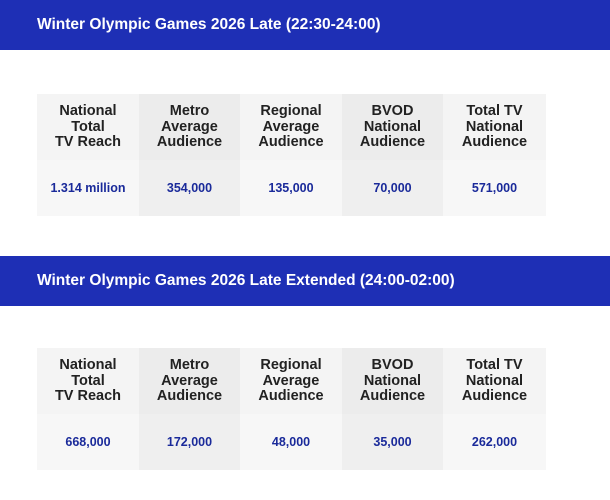 The image size is (610, 500). Describe the element at coordinates (291, 188) in the screenshot. I see `value-regional-average-audience: 135,000` at that location.